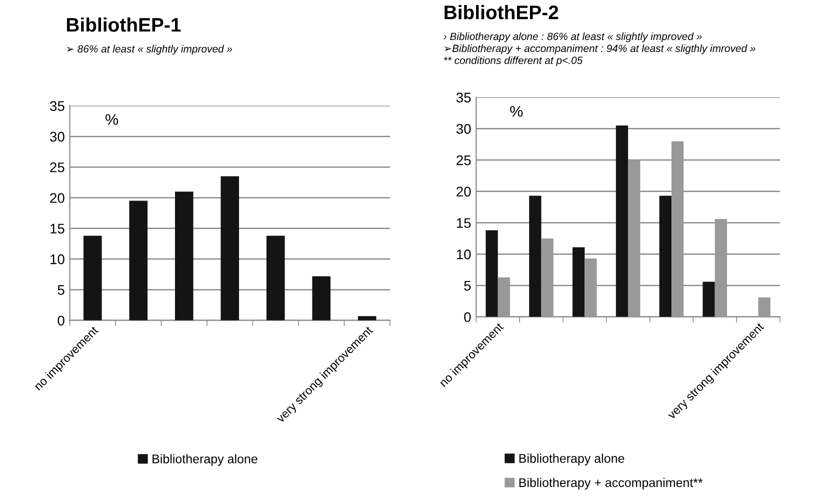 The image size is (821, 499). I want to click on chart-title: BibliothEP-1, so click(123, 24).